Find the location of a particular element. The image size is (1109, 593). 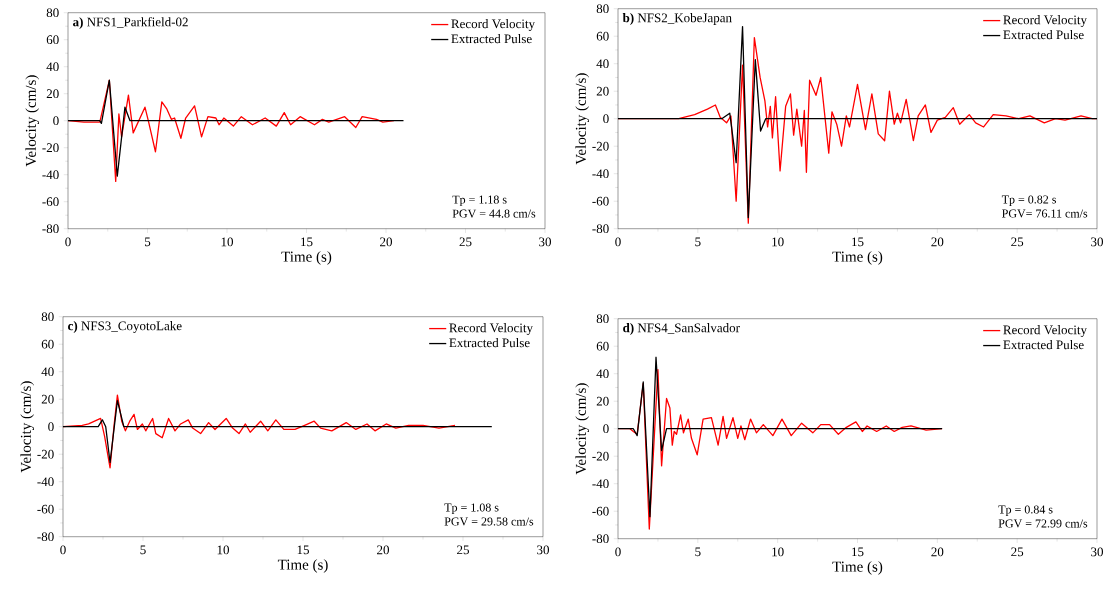

annotation: PGV = 72.99 cm/s is located at coordinates (1043, 523).